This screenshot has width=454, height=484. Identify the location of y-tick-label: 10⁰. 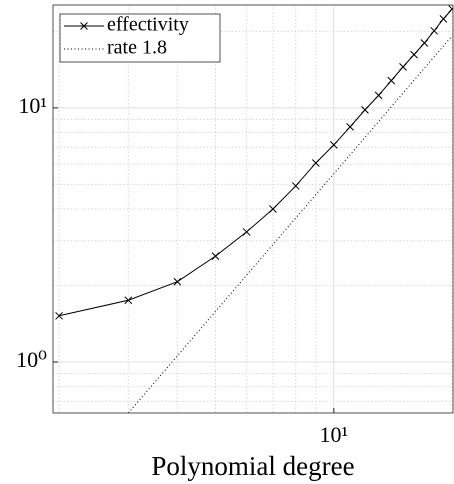
(31, 359).